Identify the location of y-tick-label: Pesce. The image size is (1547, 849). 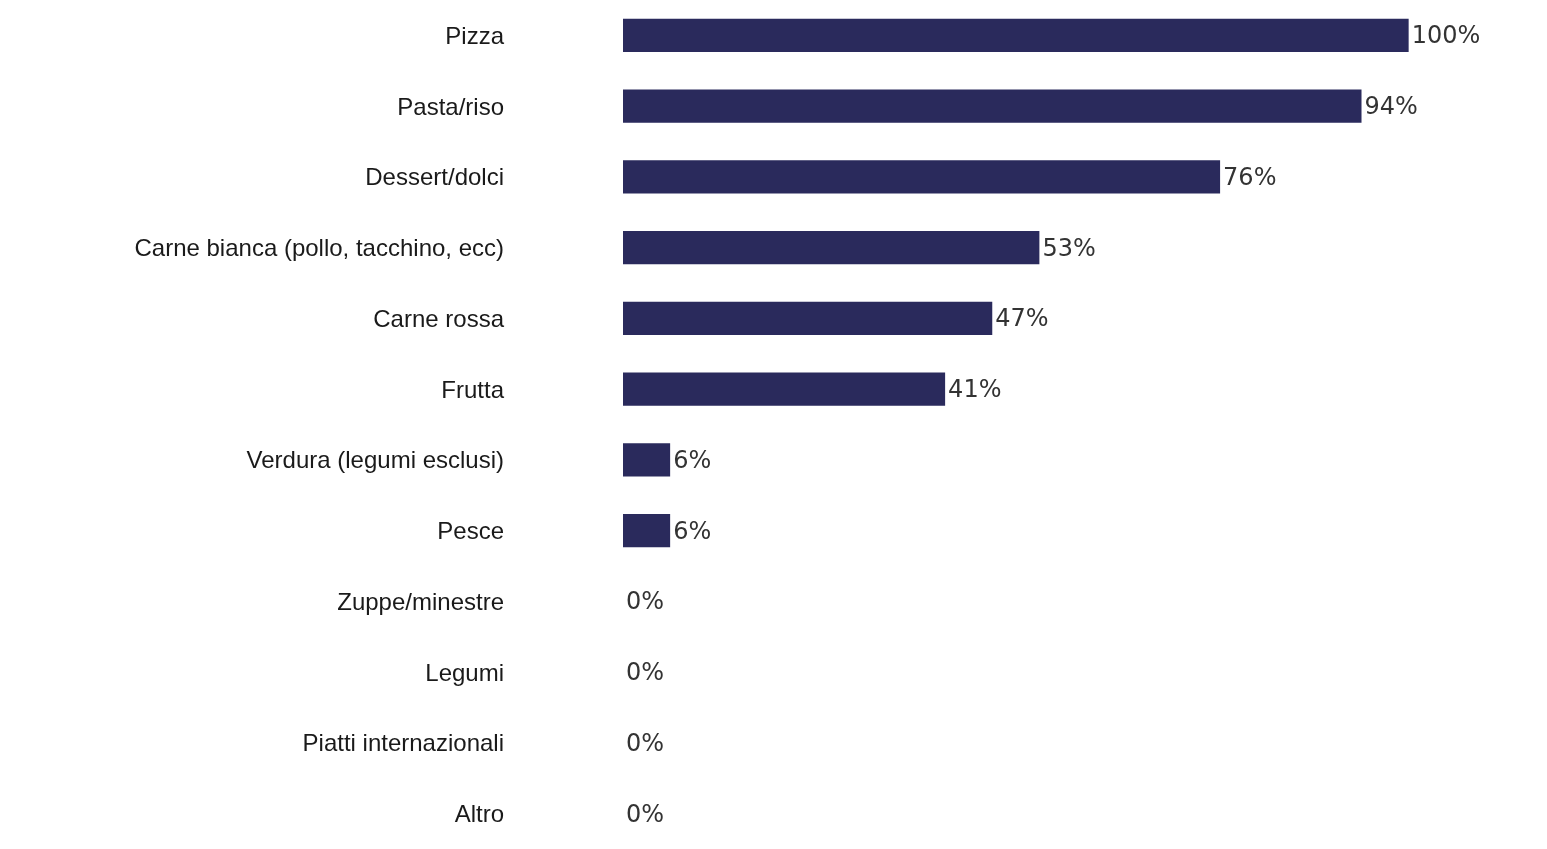
(470, 531).